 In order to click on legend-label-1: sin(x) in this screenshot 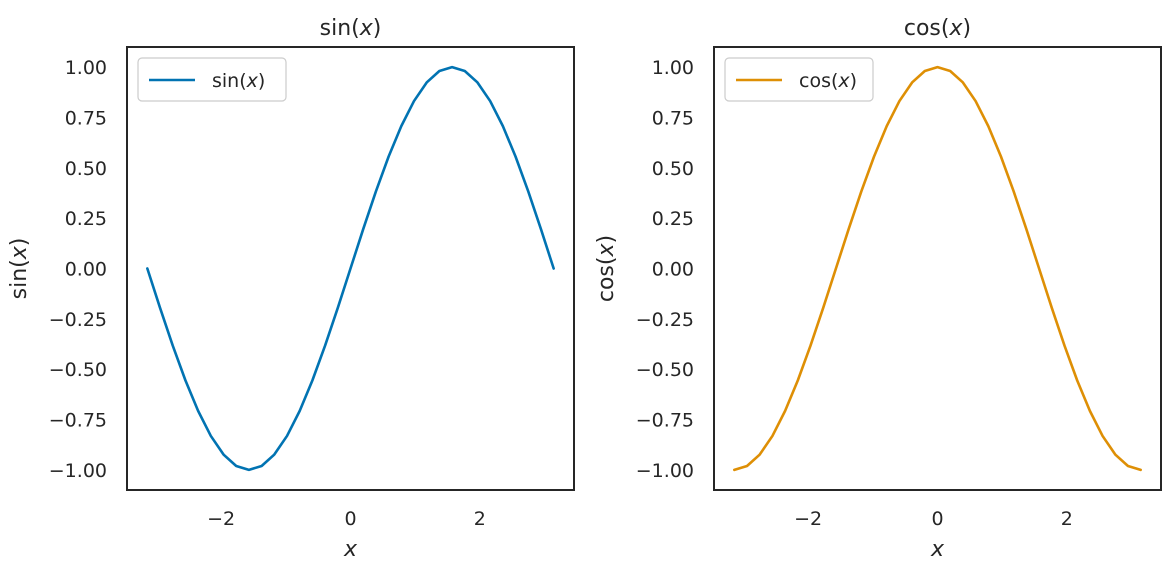, I will do `click(238, 81)`.